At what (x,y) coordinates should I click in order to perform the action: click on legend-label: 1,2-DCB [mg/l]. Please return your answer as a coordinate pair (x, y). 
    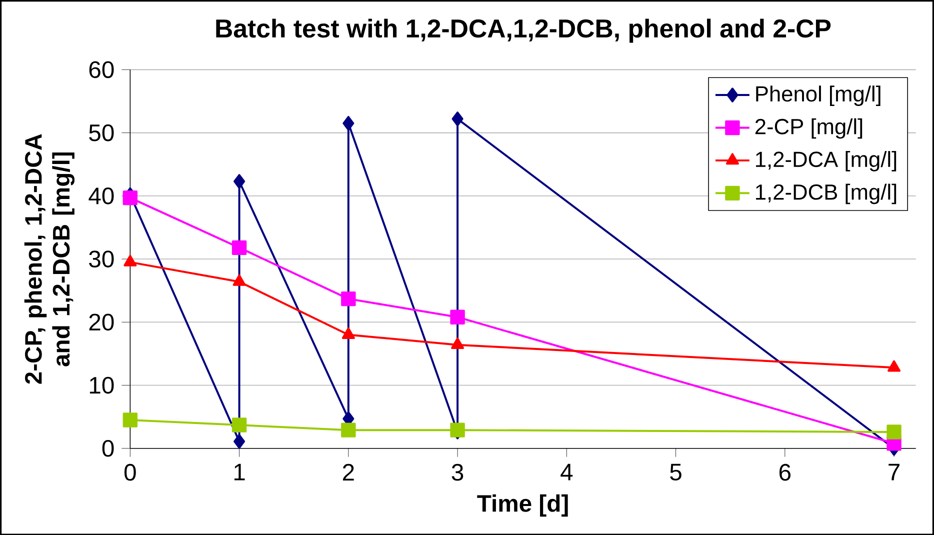
    Looking at the image, I should click on (826, 194).